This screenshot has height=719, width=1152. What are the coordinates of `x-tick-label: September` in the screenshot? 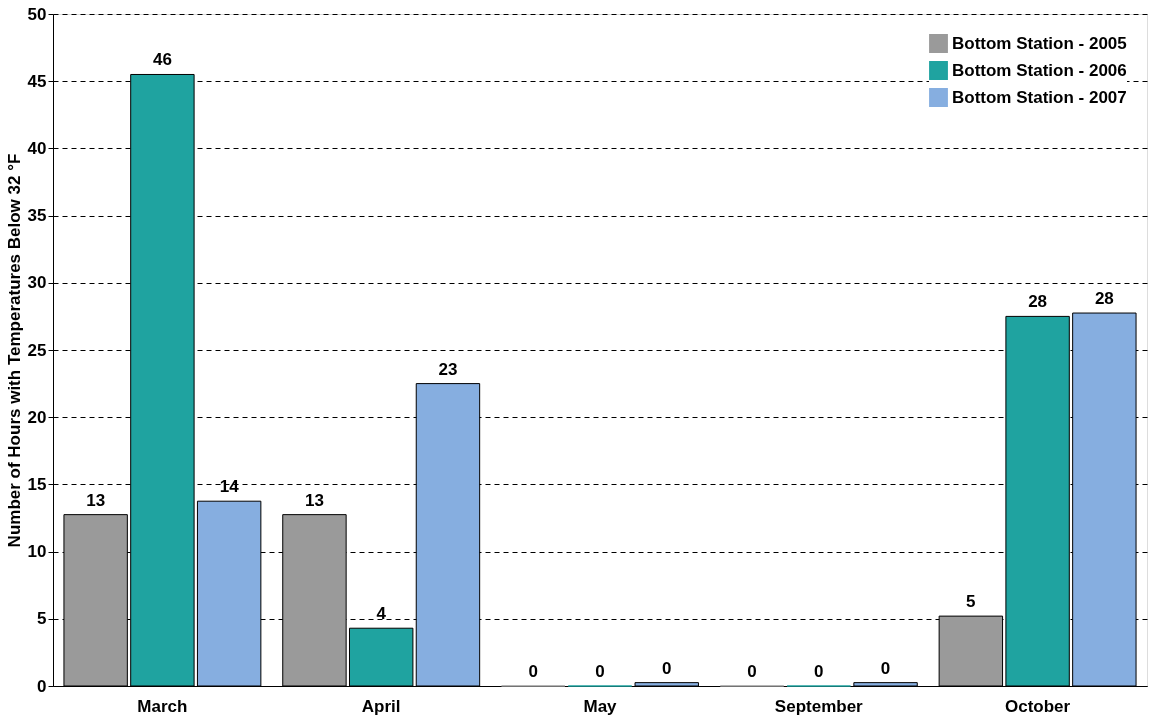 It's located at (819, 706).